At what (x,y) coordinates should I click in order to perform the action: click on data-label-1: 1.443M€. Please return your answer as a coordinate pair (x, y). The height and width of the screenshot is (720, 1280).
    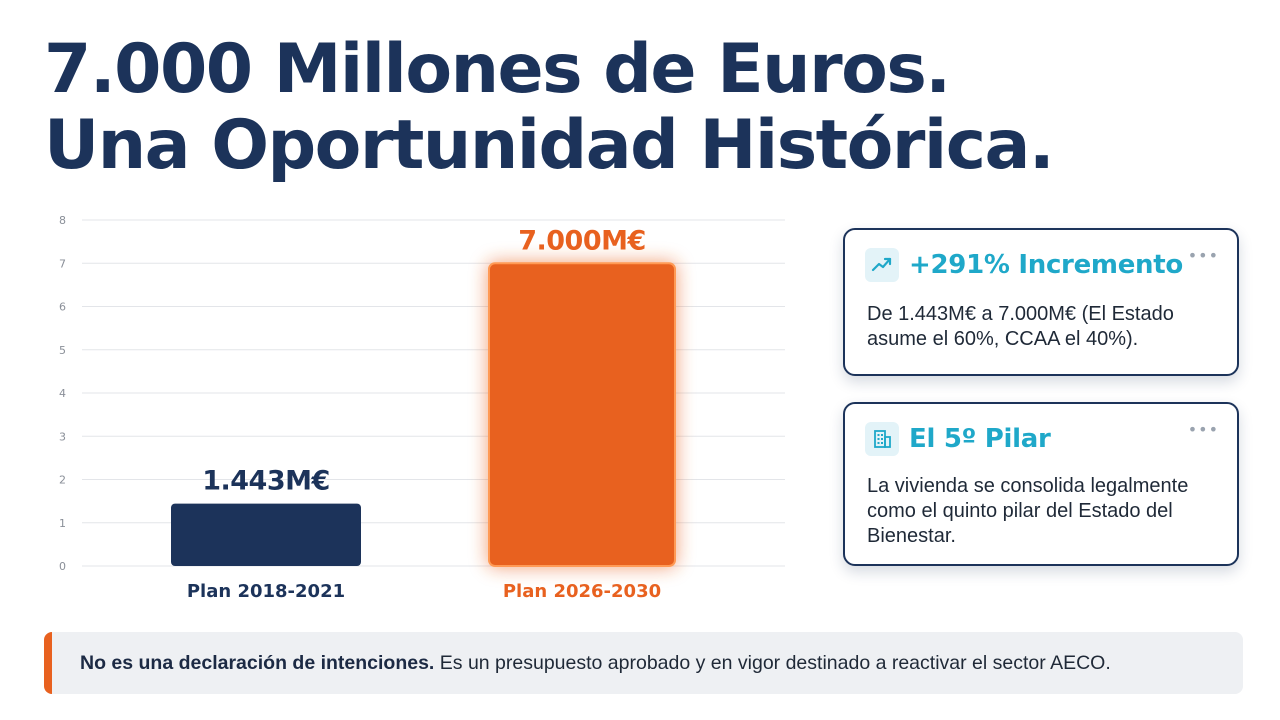
    Looking at the image, I should click on (266, 481).